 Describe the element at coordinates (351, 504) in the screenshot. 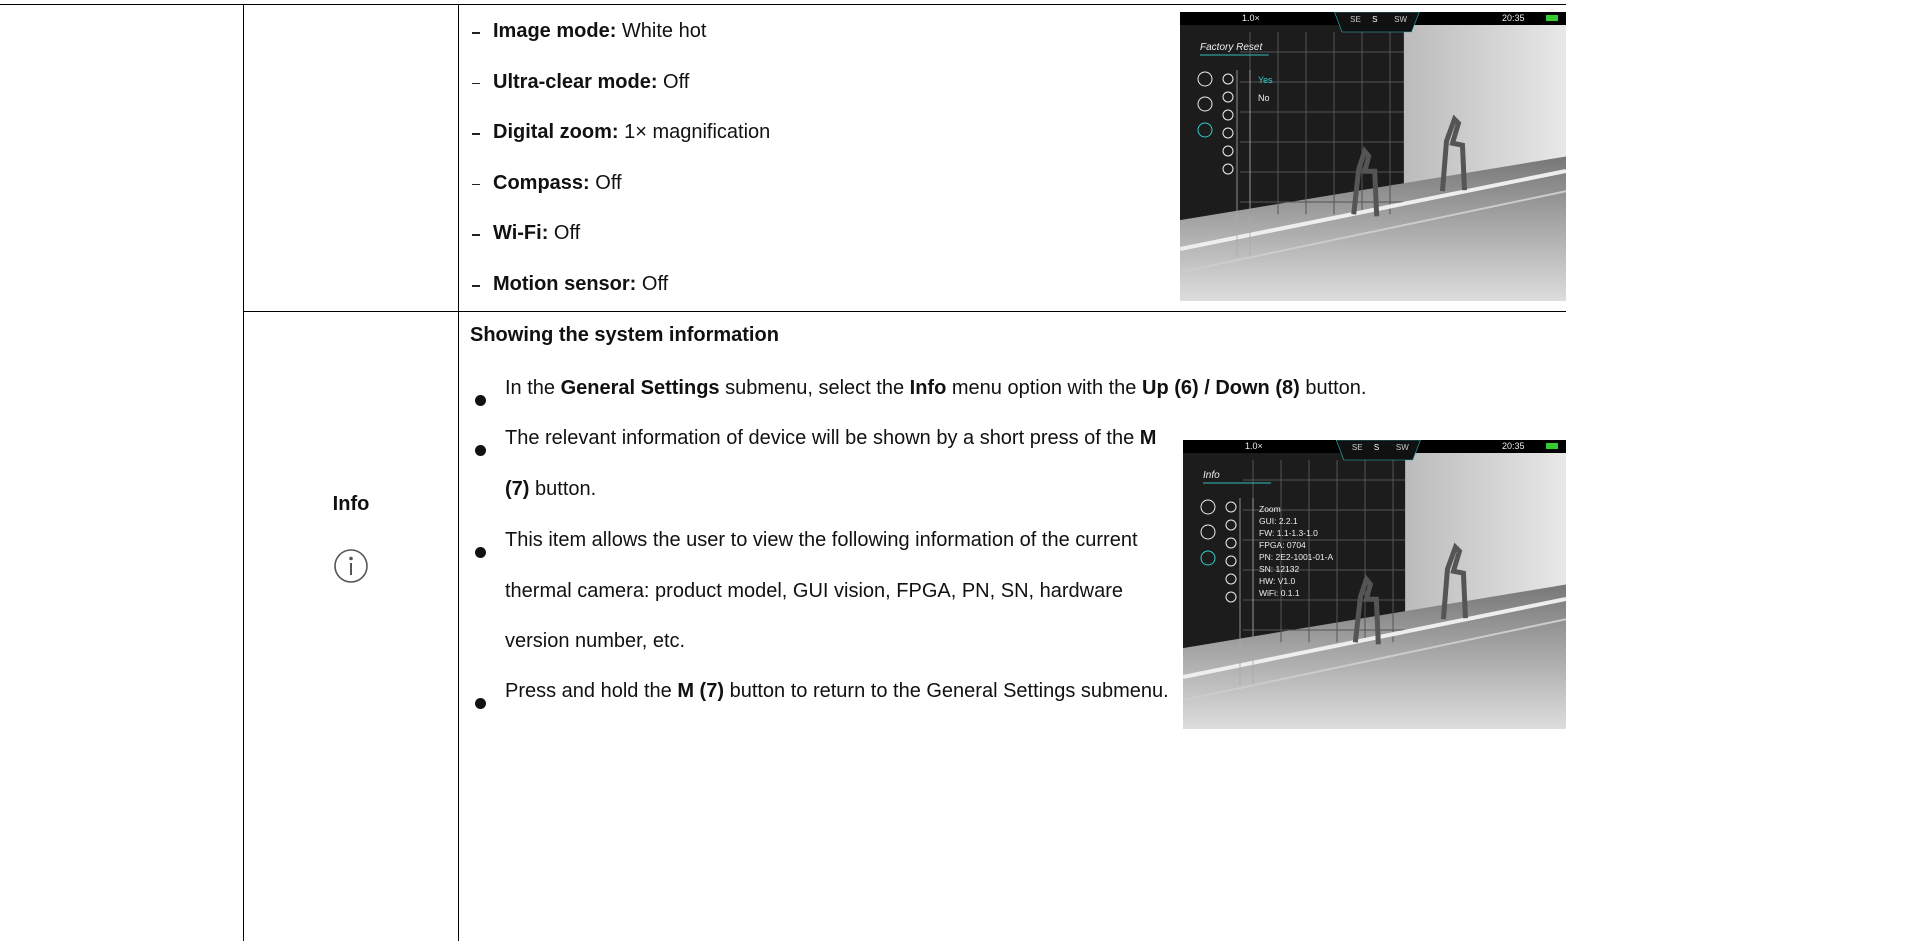

I see `row-label: Info` at that location.